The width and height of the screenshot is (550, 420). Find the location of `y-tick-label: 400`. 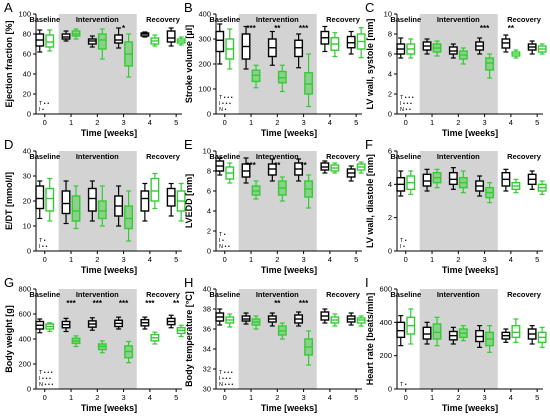

y-tick-label: 400 is located at coordinates (204, 14).